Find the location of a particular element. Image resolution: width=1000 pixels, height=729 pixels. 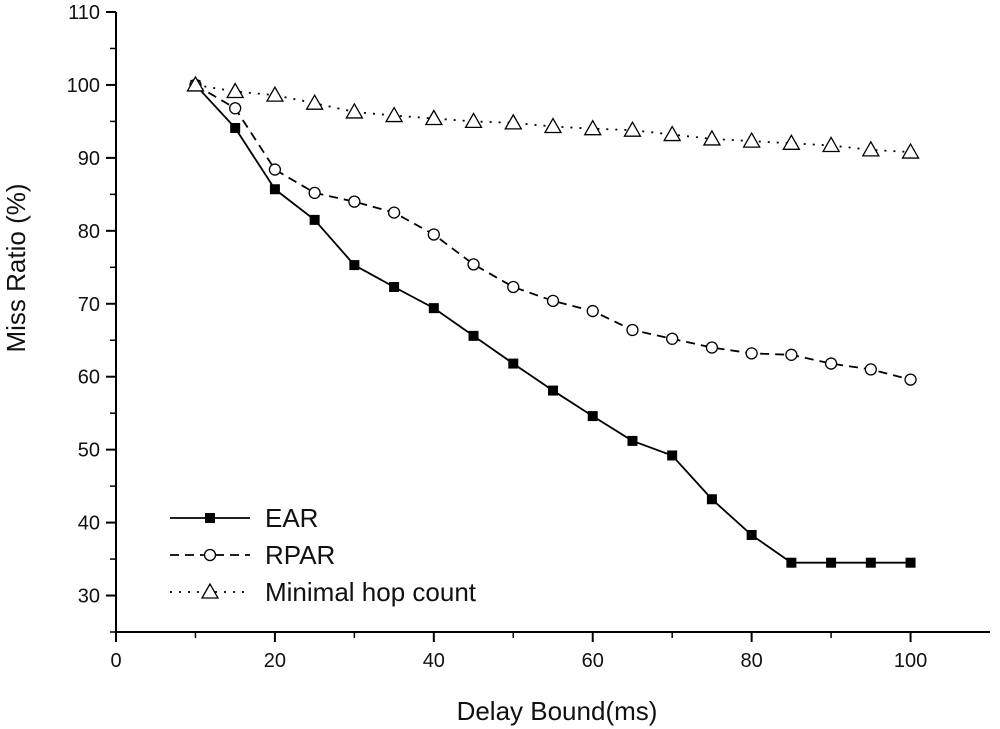

y-tick-label: 30 is located at coordinates (89, 597).